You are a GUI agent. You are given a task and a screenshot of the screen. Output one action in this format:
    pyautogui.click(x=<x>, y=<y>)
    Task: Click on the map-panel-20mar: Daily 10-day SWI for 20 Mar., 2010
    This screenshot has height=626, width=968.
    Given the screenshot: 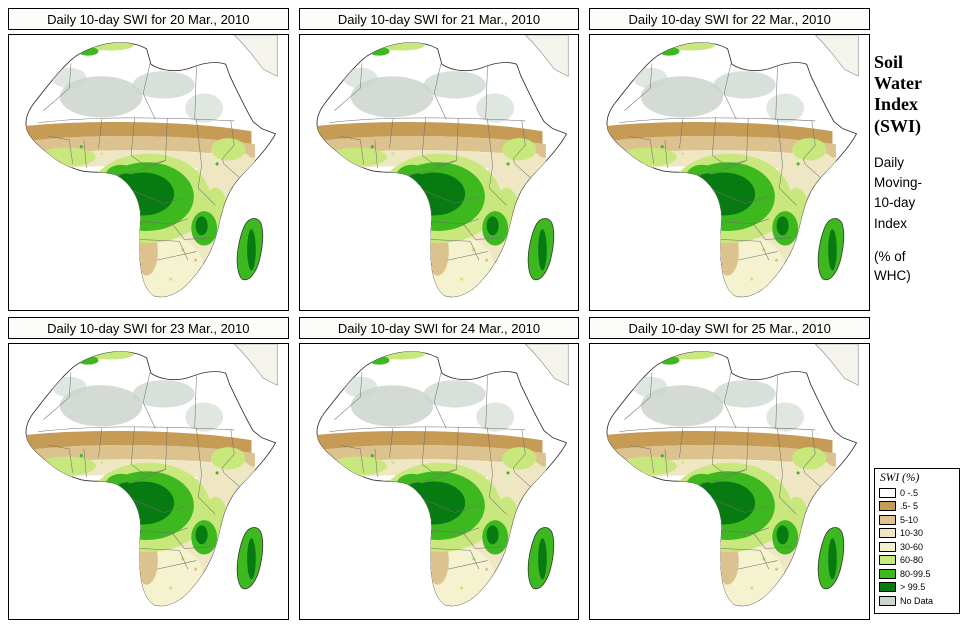 What is the action you would take?
    pyautogui.click(x=148, y=159)
    